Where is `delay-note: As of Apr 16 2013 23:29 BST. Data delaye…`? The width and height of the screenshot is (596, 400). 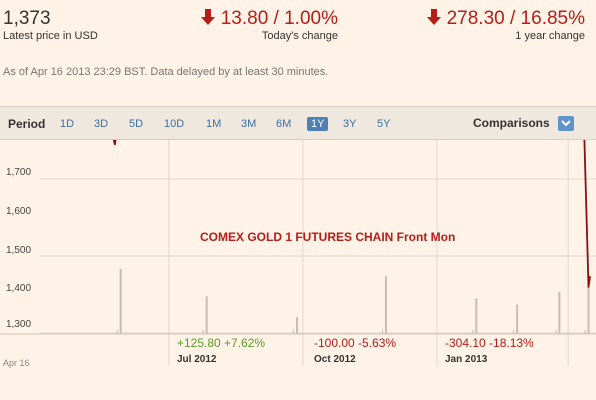
delay-note: As of Apr 16 2013 23:29 BST. Data delaye… is located at coordinates (166, 72).